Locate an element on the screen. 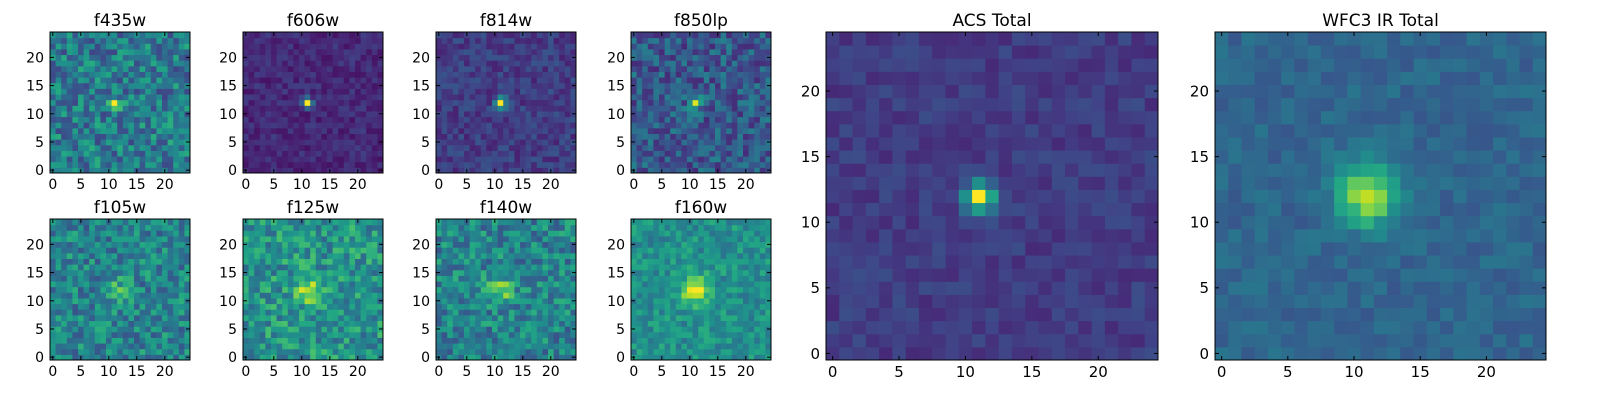 The width and height of the screenshot is (1600, 400). y-tick-label: 5 is located at coordinates (620, 143).